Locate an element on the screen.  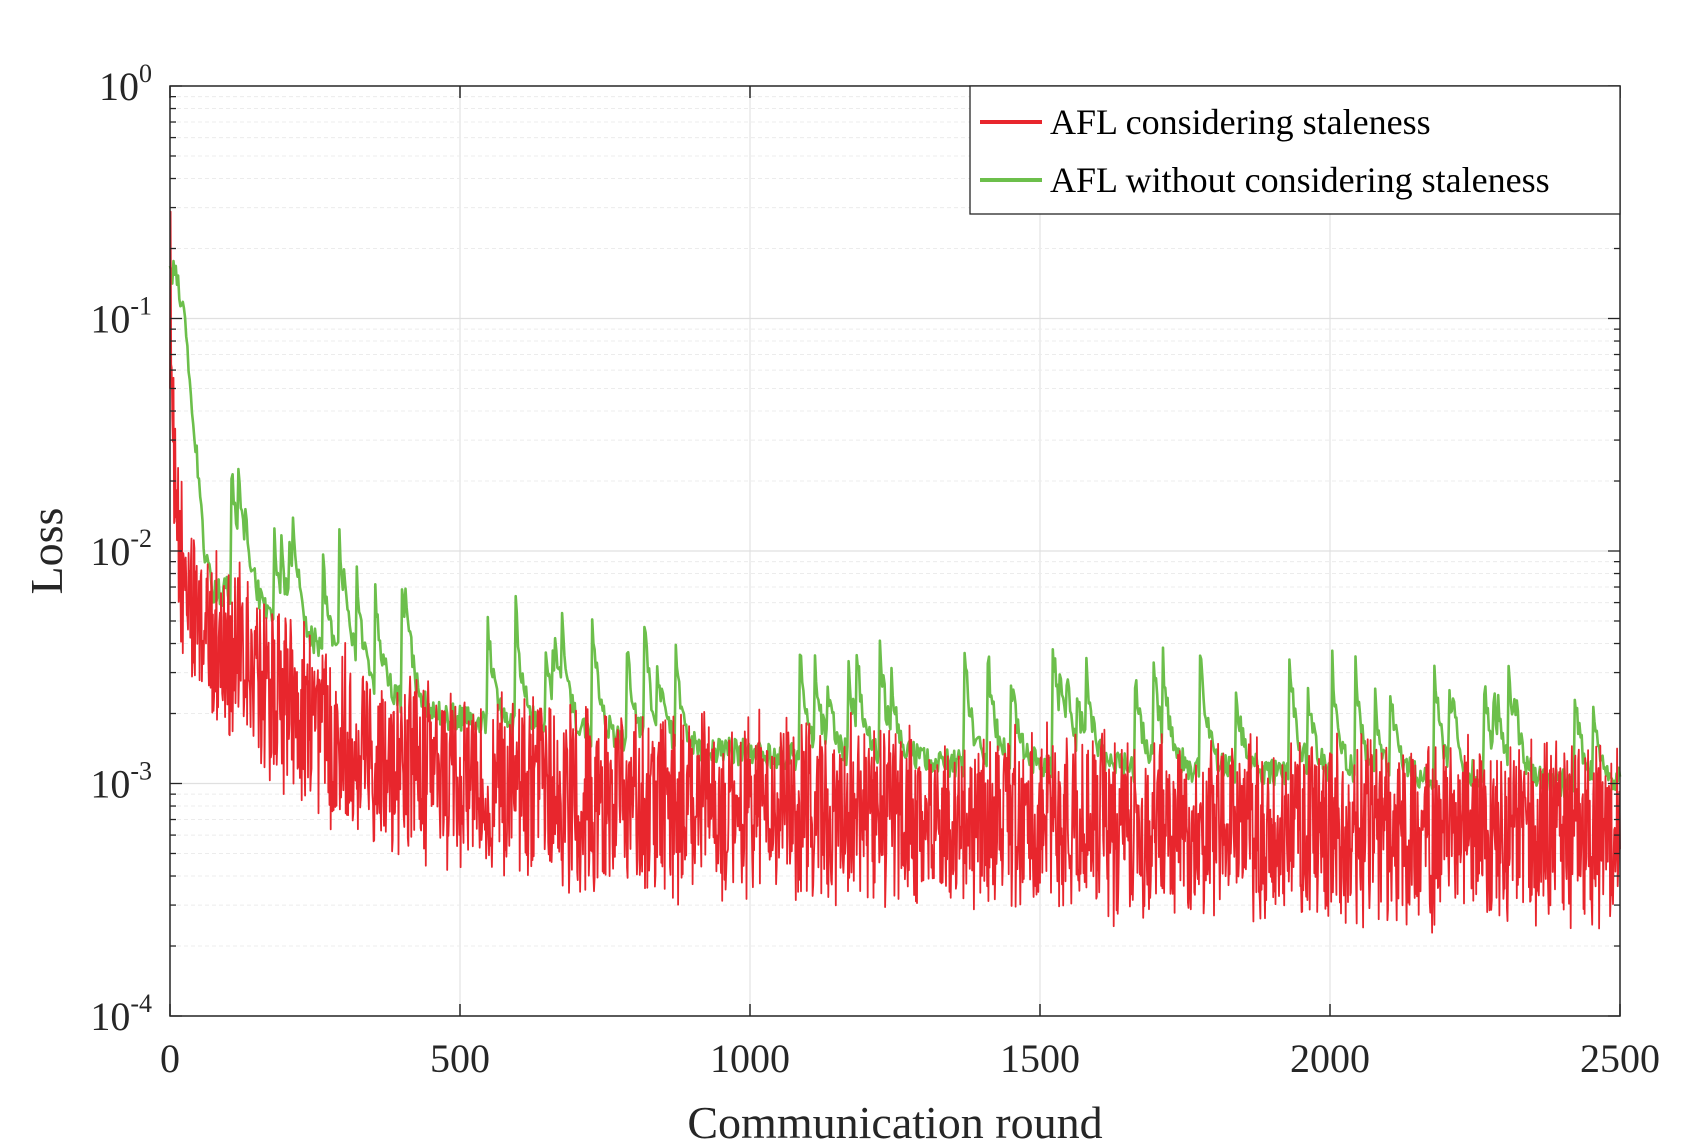
y-tick-exponent: 0 is located at coordinates (145, 73).